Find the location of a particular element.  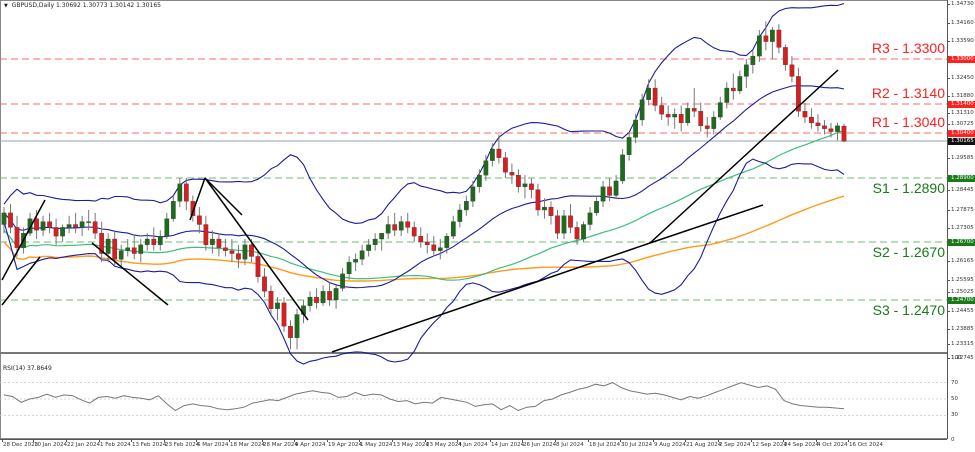

price-tick-label: 1.28445 is located at coordinates (962, 190).